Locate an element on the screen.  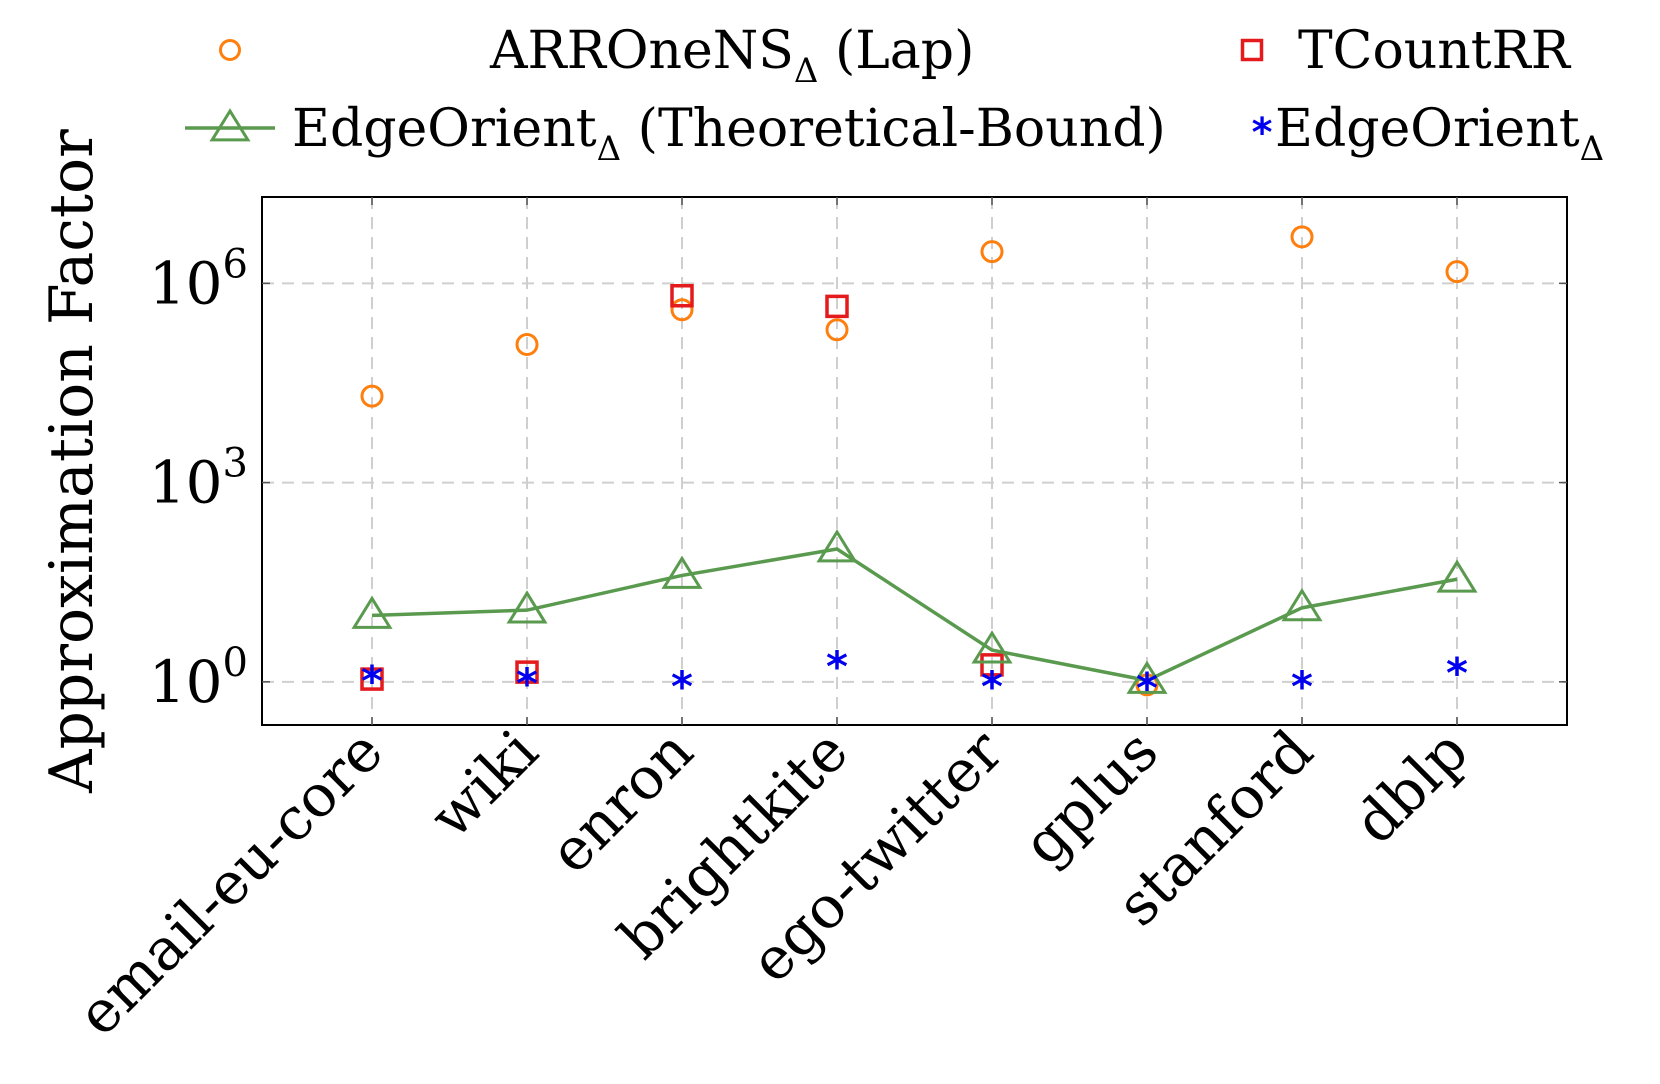
legend-marker: * is located at coordinates (1262, 133).